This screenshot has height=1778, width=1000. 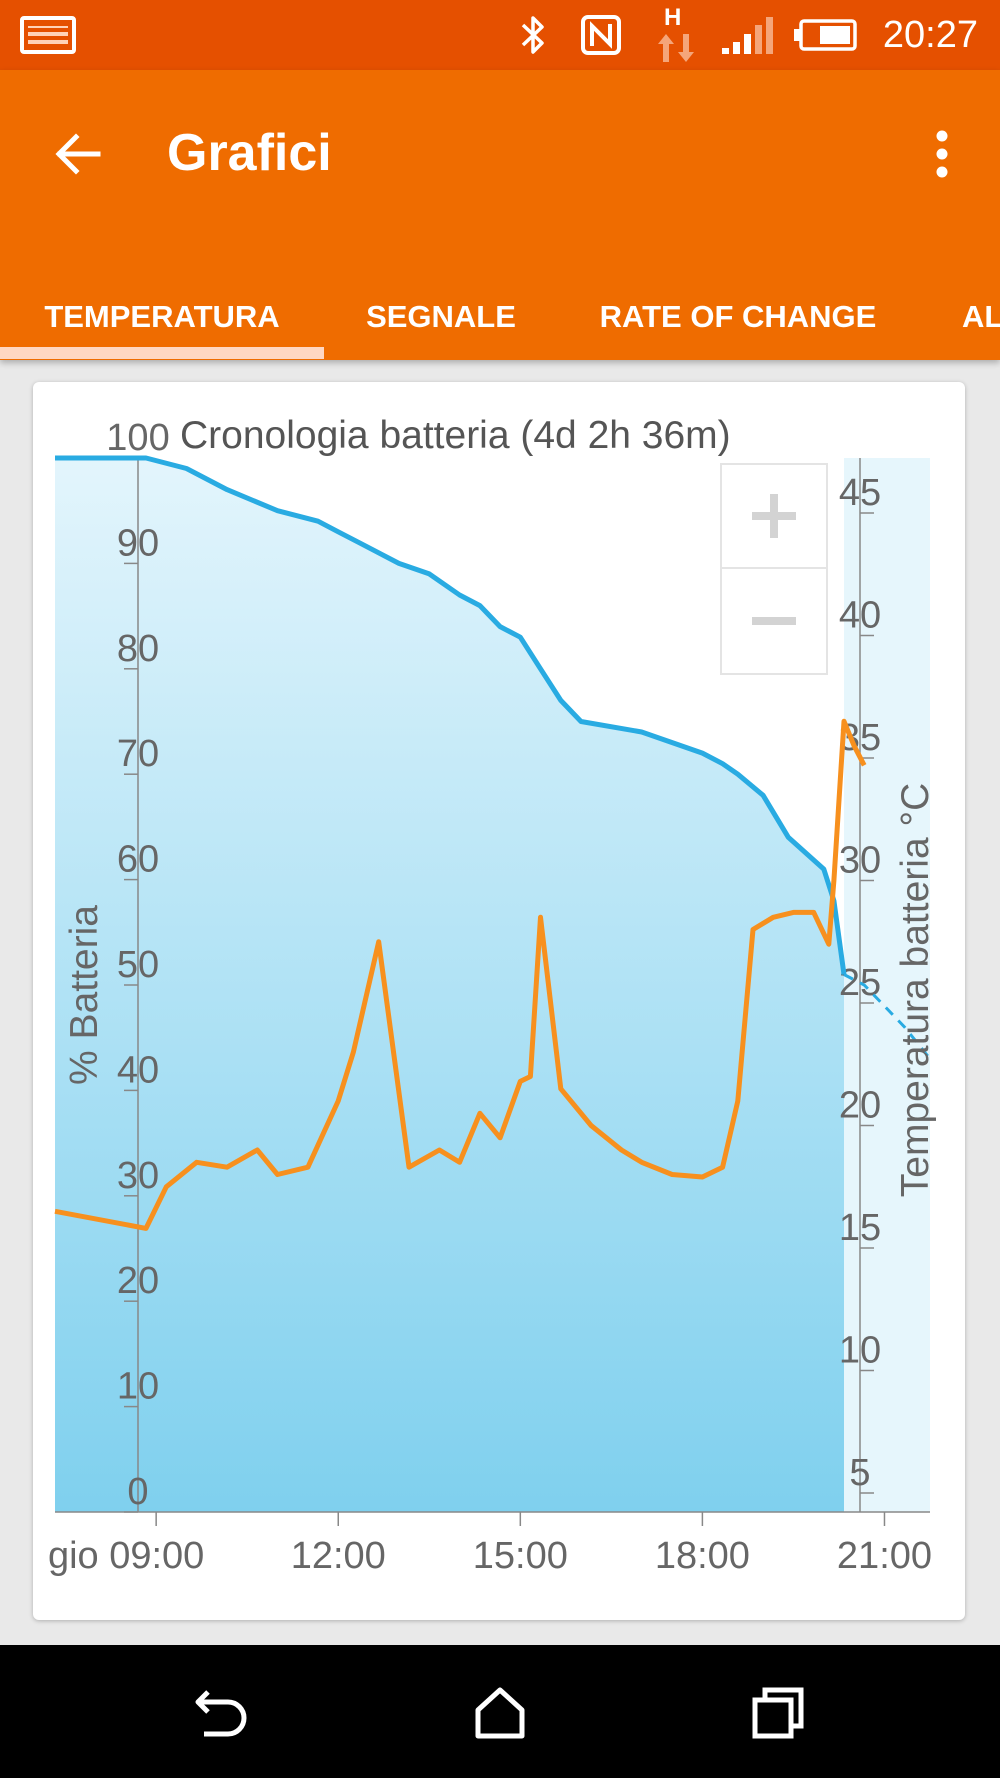 I want to click on nav-back-icon, so click(x=221, y=1713).